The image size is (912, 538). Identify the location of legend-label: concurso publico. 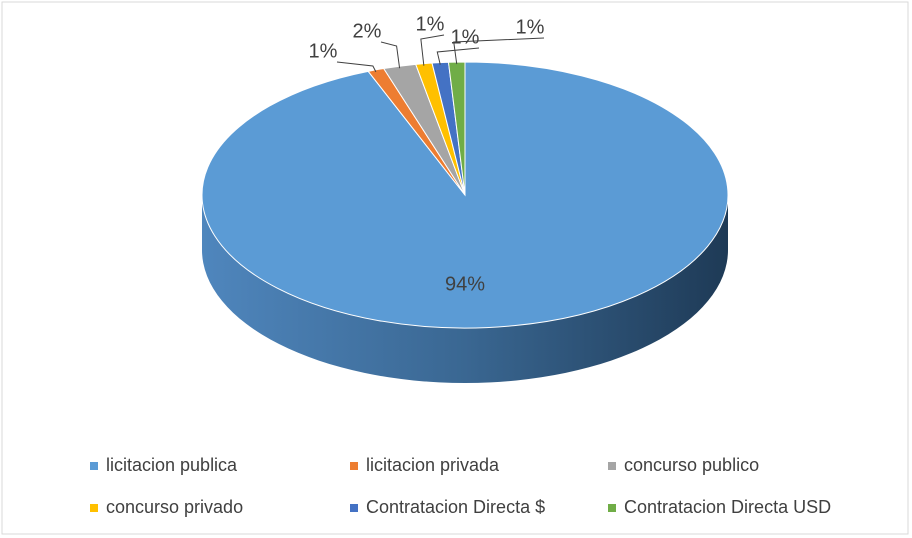
(691, 465).